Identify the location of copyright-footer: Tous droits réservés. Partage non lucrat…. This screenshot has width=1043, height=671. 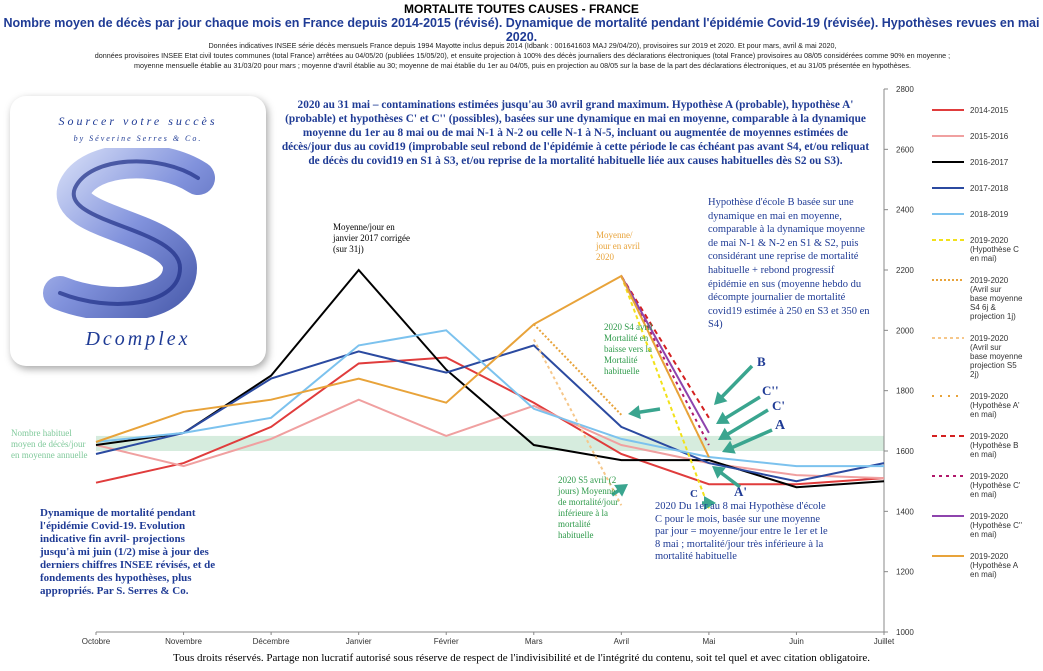
(521, 658).